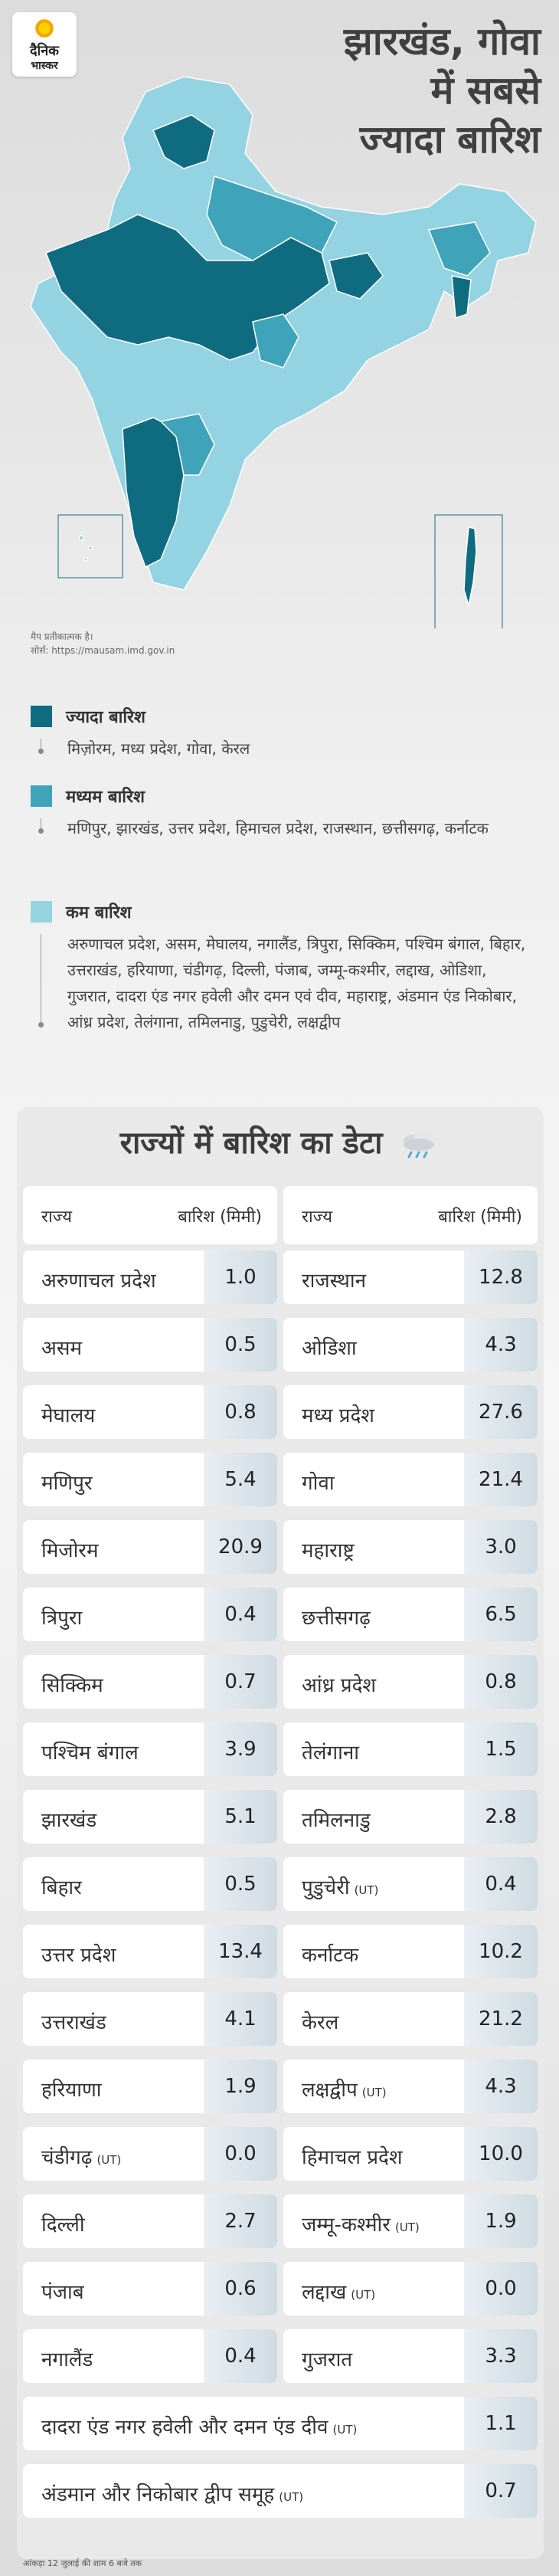 The height and width of the screenshot is (2576, 559). I want to click on state-name-text: कर्नाटक, so click(330, 1956).